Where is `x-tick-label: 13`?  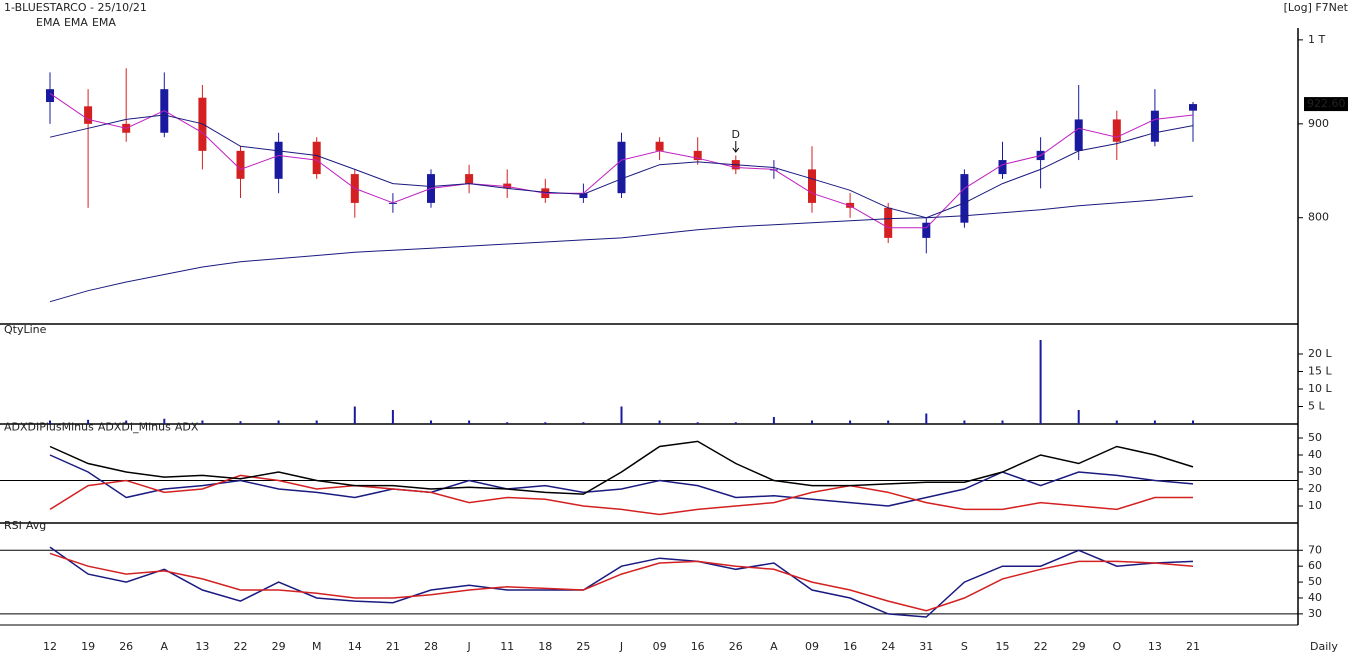
x-tick-label: 13 is located at coordinates (202, 646).